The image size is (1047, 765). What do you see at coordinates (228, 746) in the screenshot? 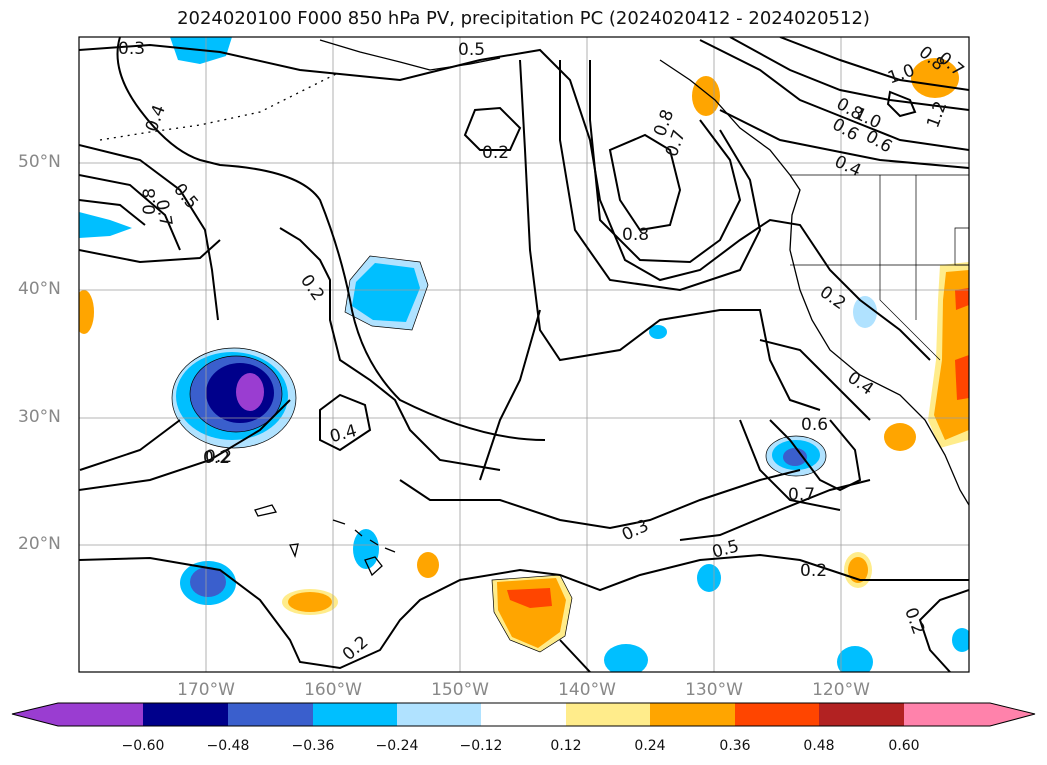
I see `colorbar-tick: −0.48` at bounding box center [228, 746].